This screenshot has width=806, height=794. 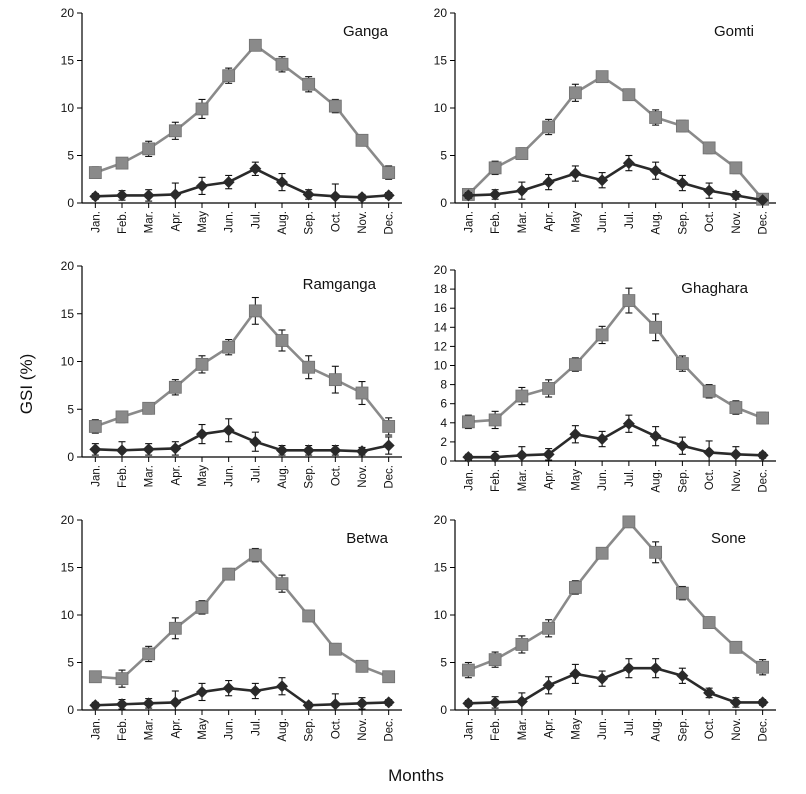 I want to click on x-tick-label: Nov., so click(x=737, y=729).